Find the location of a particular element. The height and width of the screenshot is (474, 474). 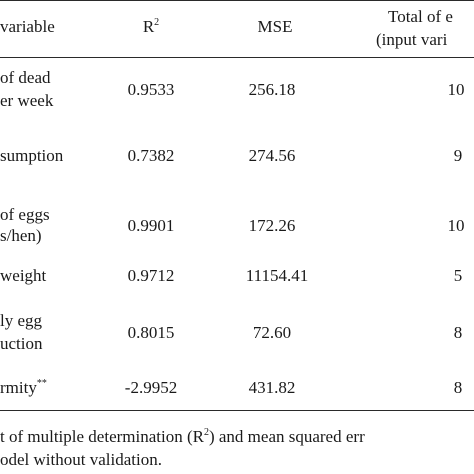

row1-mse: 256.18 is located at coordinates (272, 89).